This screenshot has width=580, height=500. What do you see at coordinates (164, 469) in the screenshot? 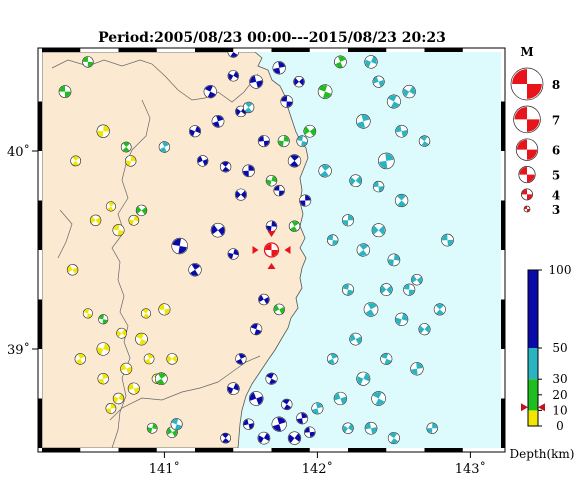
I see `longitude-tick-label: 141˚` at bounding box center [164, 469].